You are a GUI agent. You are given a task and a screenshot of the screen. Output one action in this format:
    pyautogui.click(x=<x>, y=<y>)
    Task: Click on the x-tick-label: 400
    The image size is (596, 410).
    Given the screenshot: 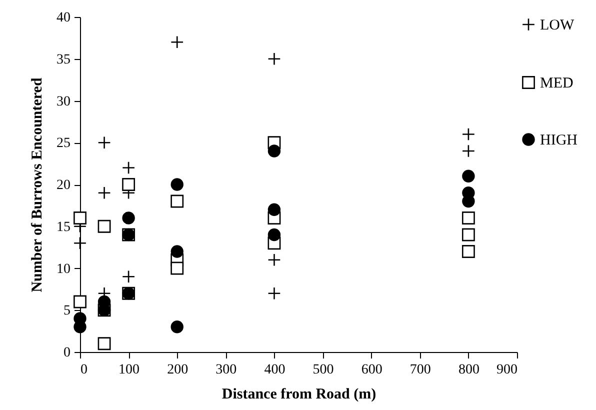 What is the action you would take?
    pyautogui.click(x=275, y=370)
    